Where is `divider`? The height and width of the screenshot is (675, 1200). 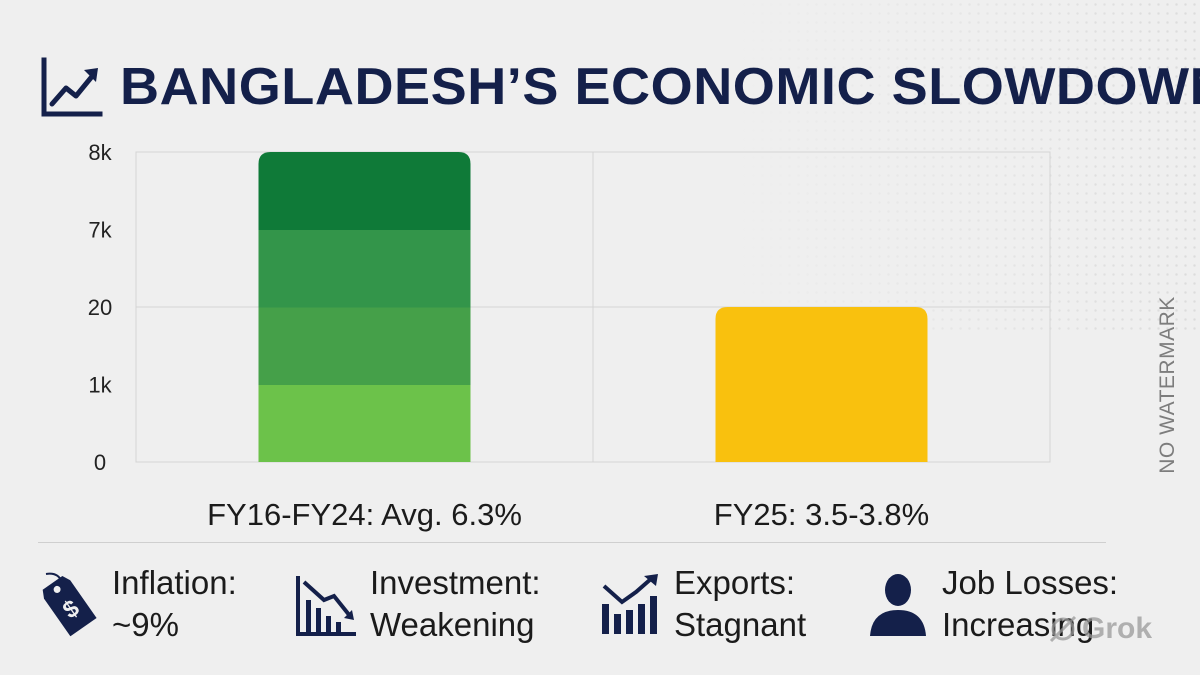
divider is located at coordinates (572, 542).